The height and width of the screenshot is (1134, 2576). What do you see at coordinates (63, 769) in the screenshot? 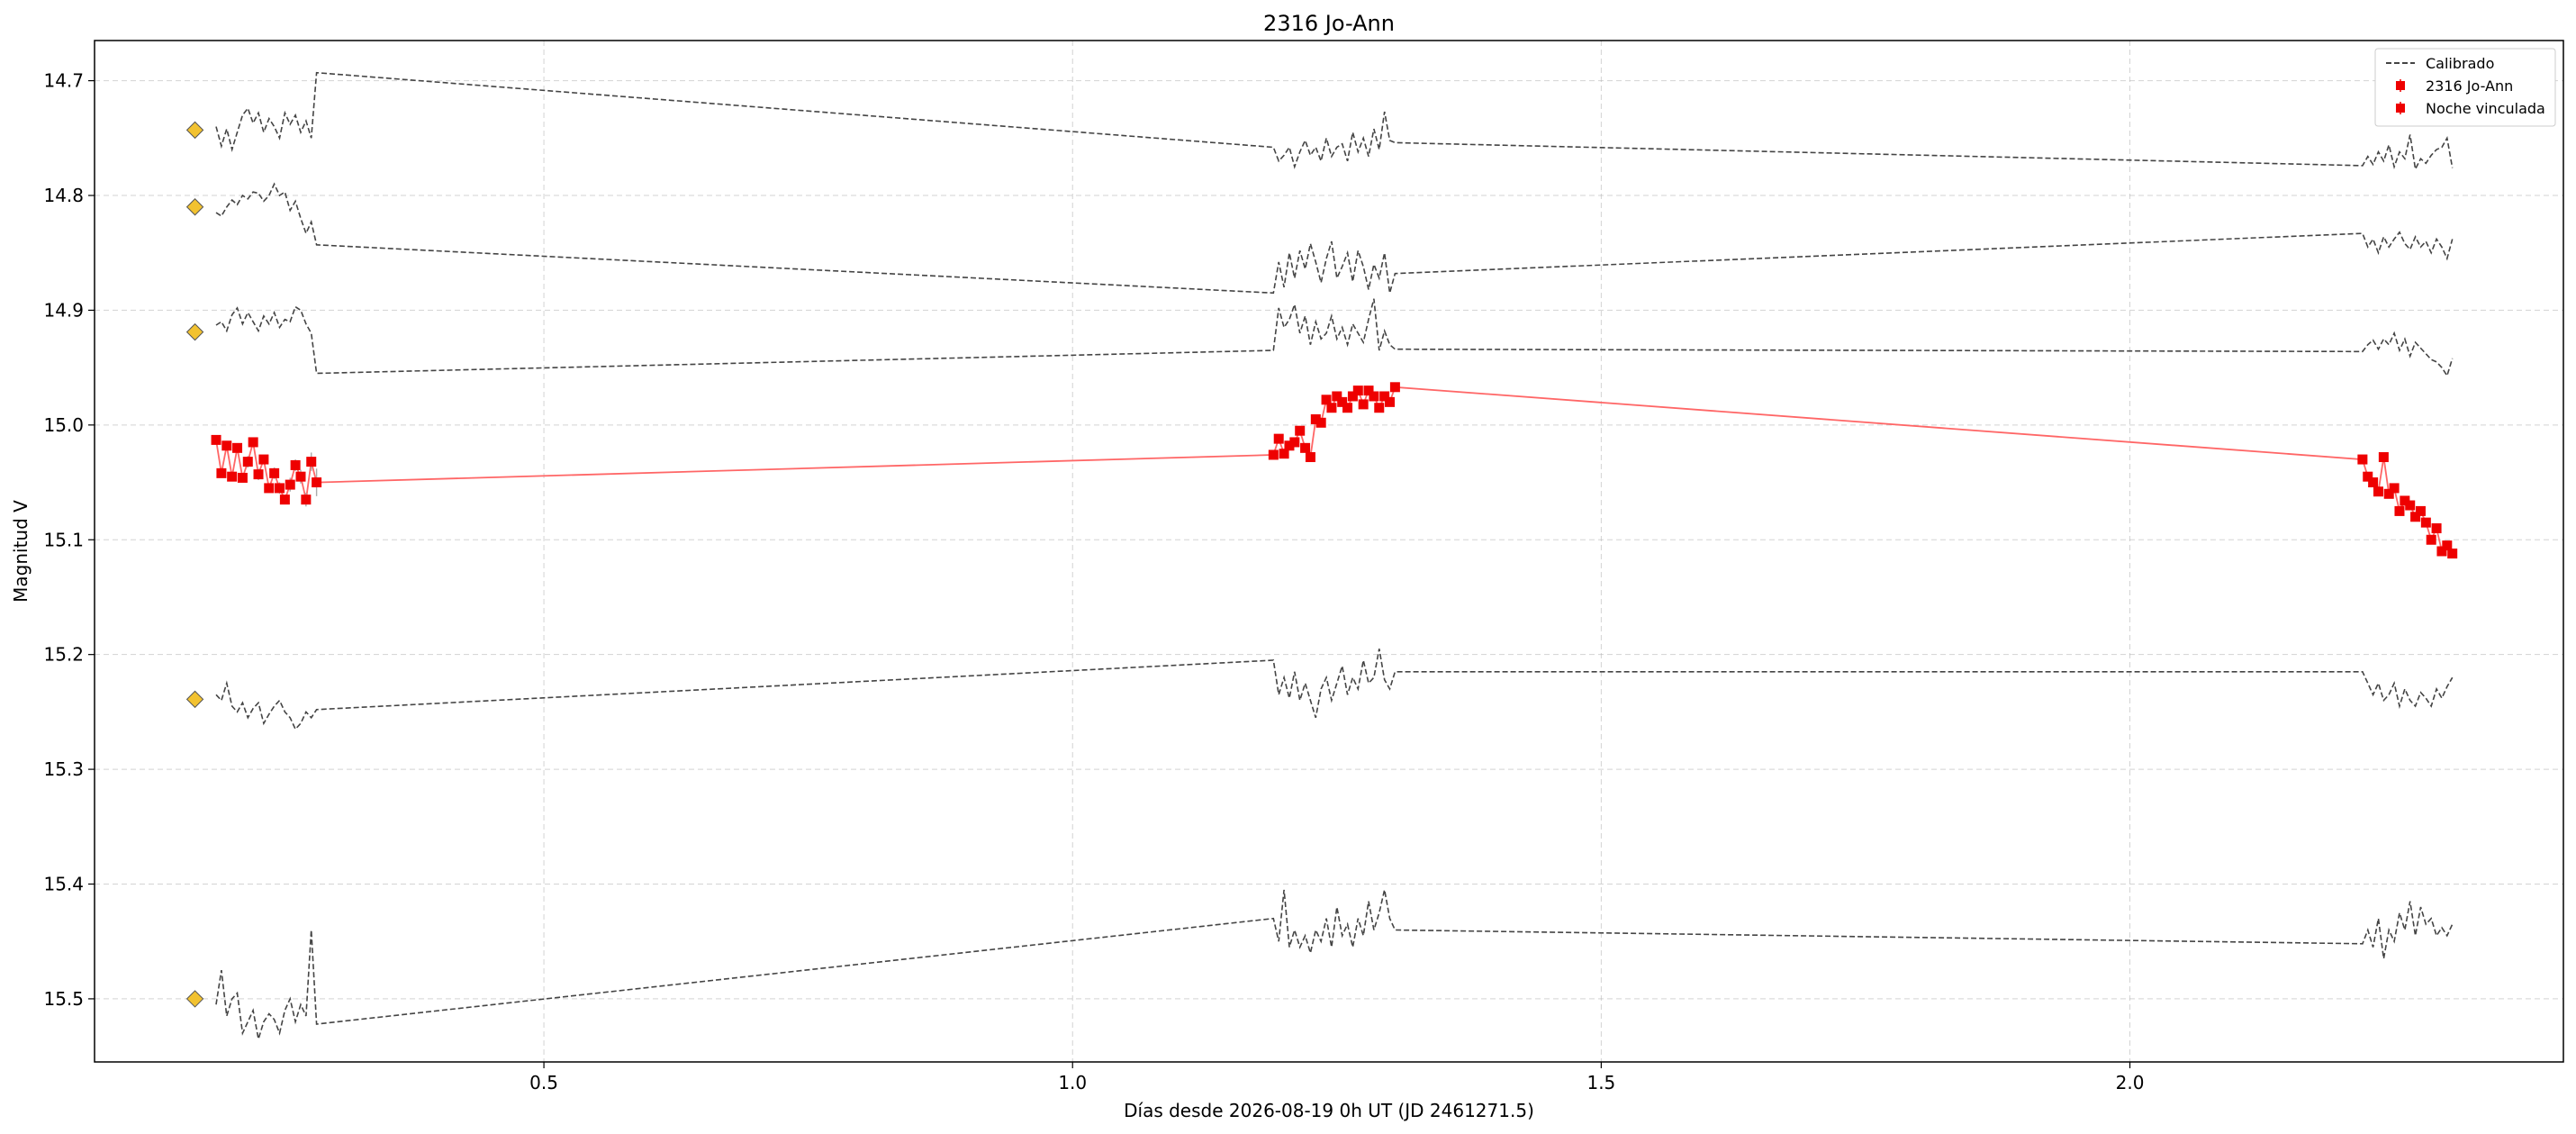
I see `y-tick-label: 15.3` at bounding box center [63, 769].